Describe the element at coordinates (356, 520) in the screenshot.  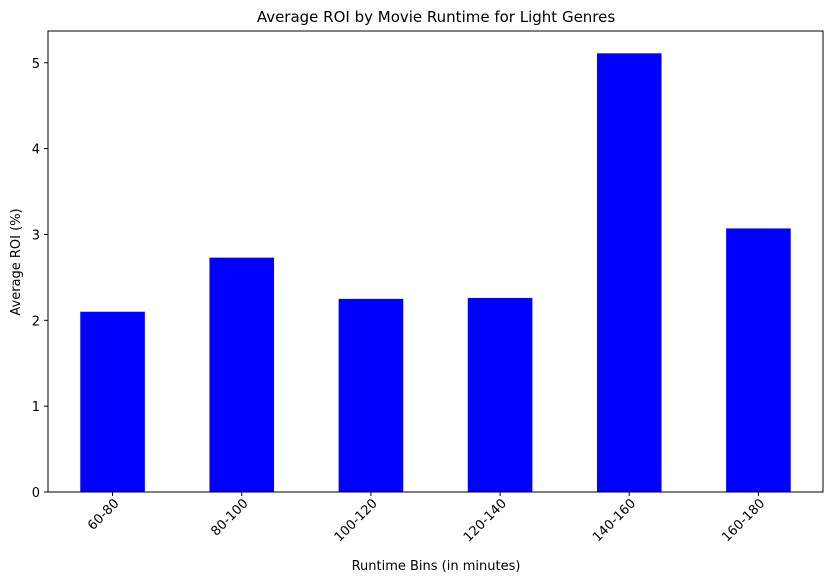
I see `x-tick-label: 100-120` at that location.